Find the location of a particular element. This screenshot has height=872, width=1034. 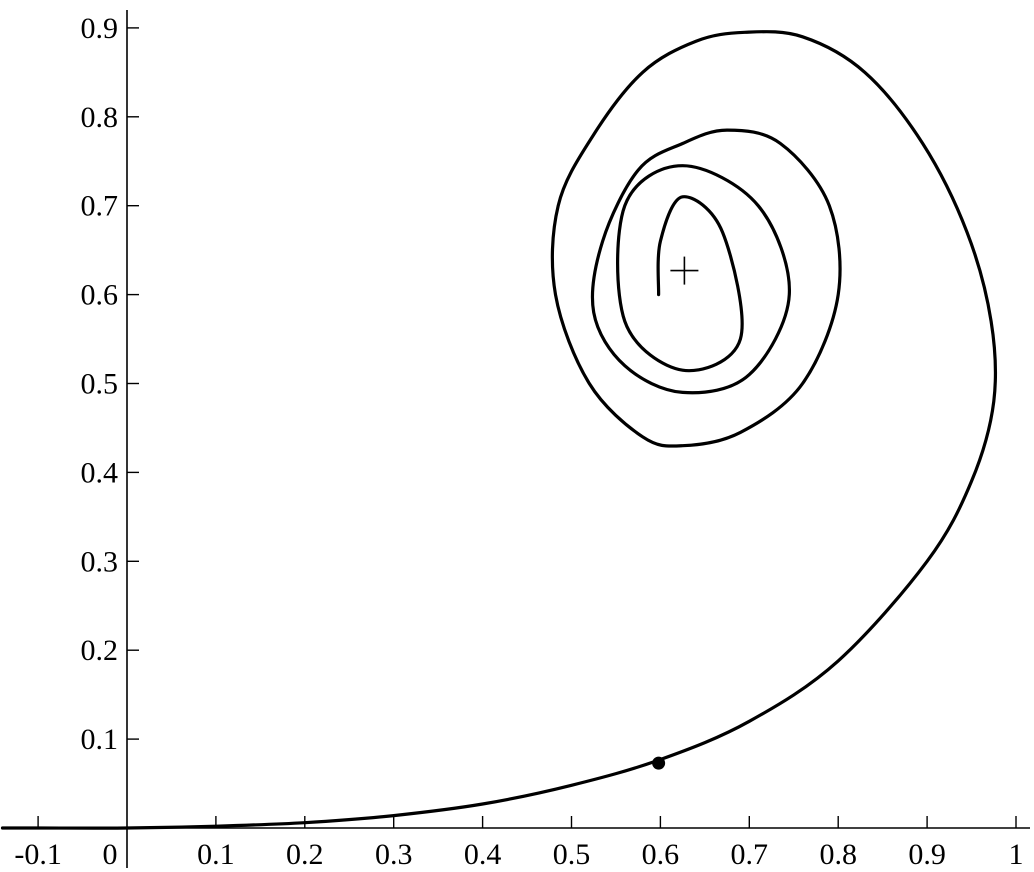

y-tick-label: 0.5 is located at coordinates (100, 384).